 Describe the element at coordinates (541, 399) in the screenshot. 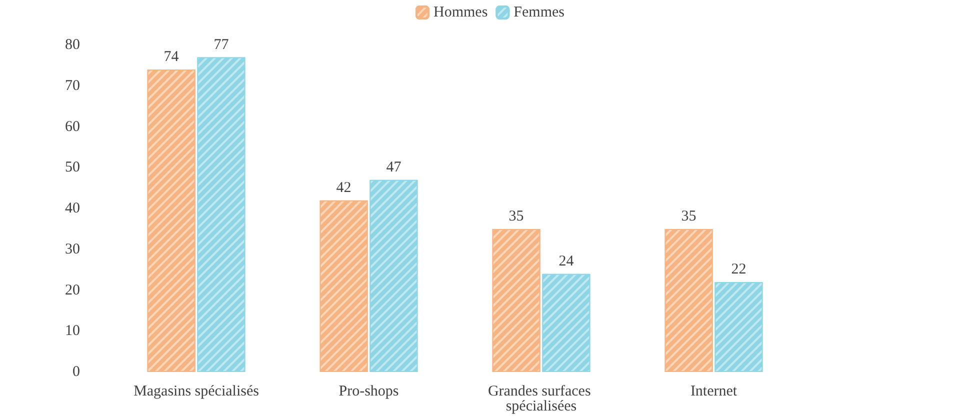

I see `x-tick-label: Grandes surfaces spécialisées` at that location.